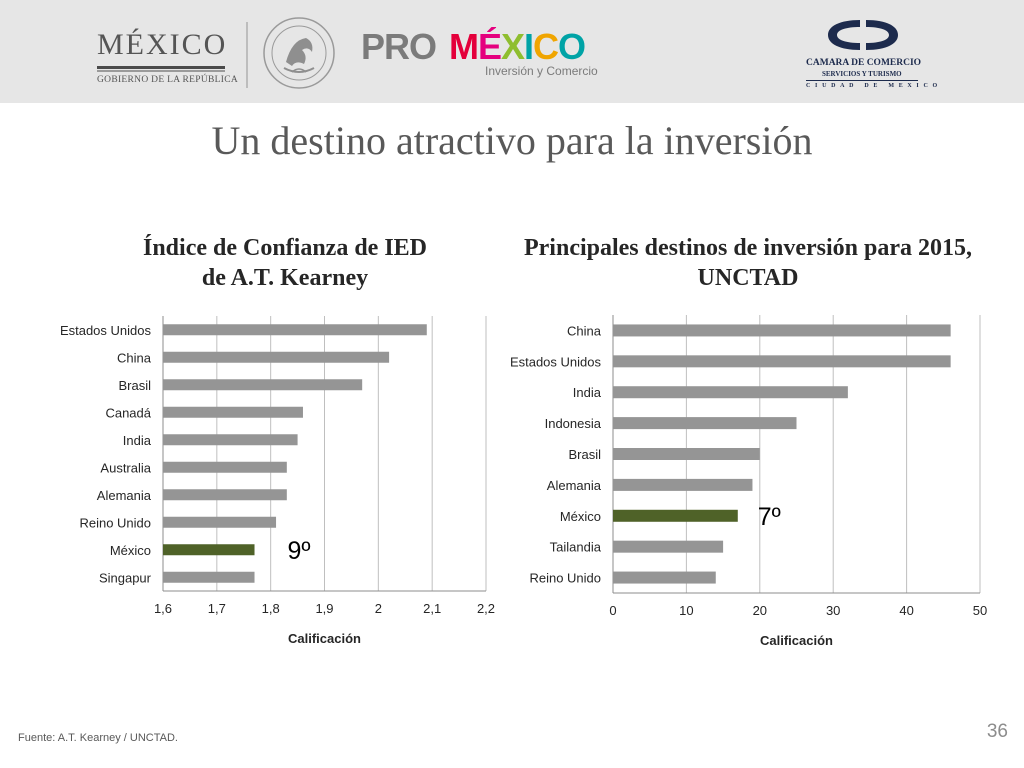  I want to click on chart1-category-label: China, so click(134, 357).